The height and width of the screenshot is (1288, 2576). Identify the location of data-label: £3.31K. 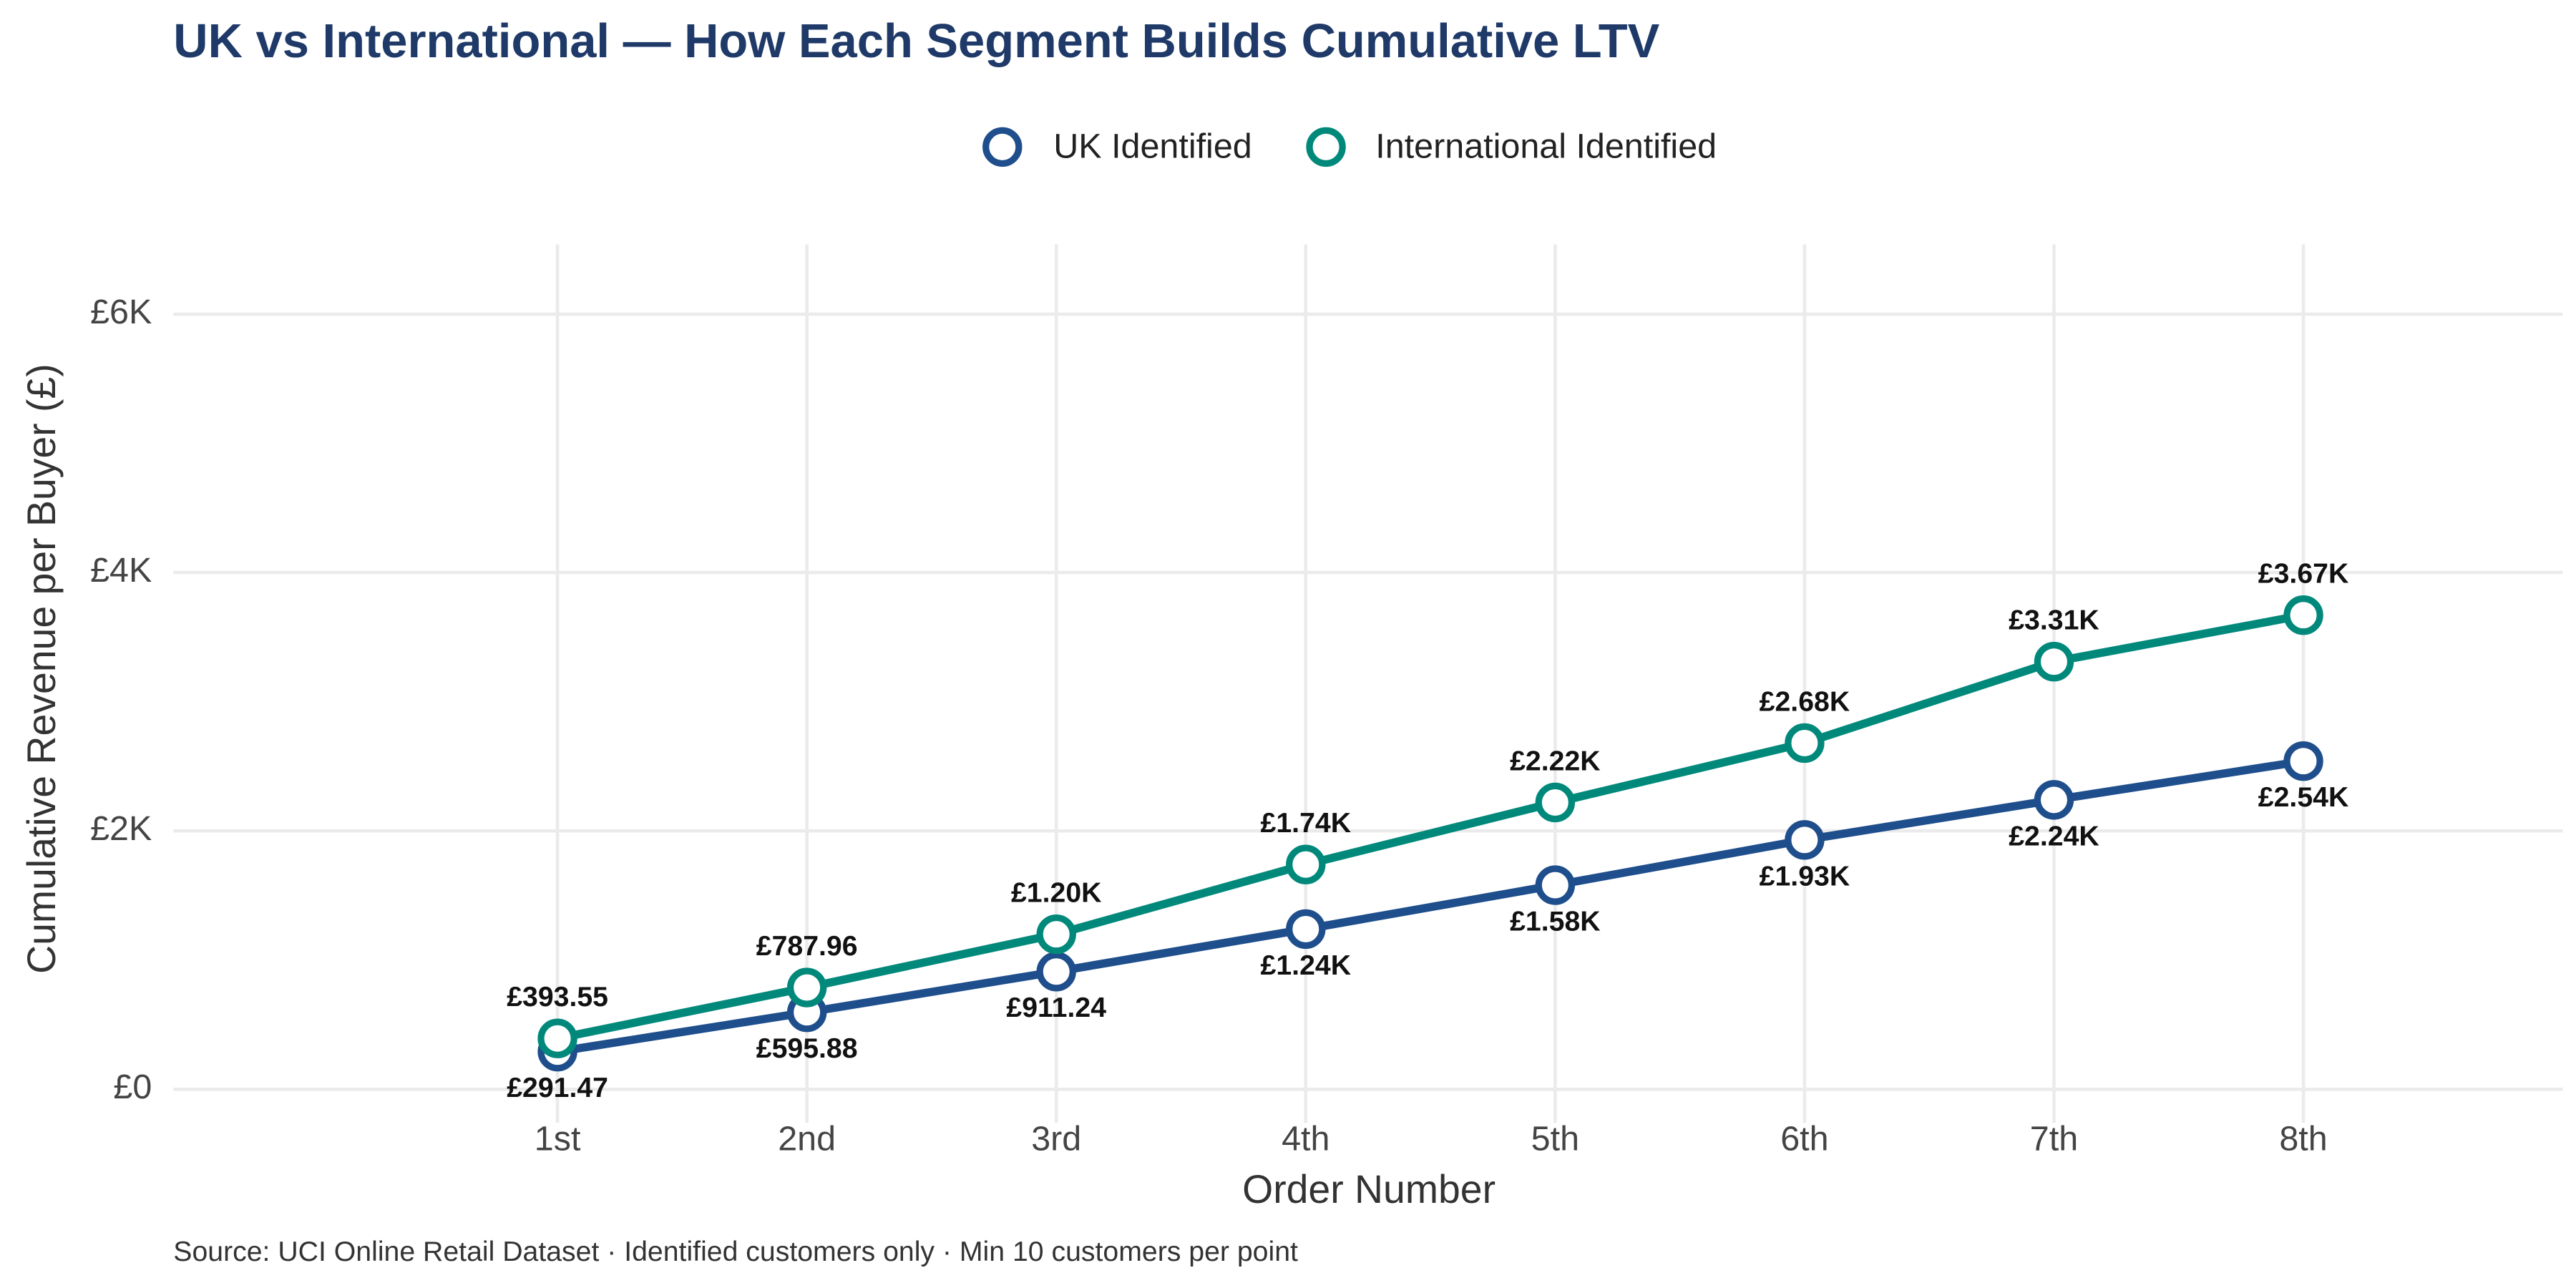
(2054, 620).